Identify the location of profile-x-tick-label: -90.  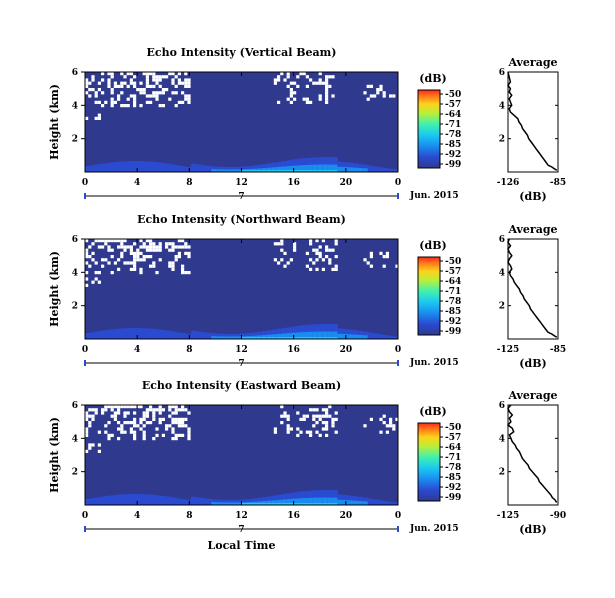
(558, 516).